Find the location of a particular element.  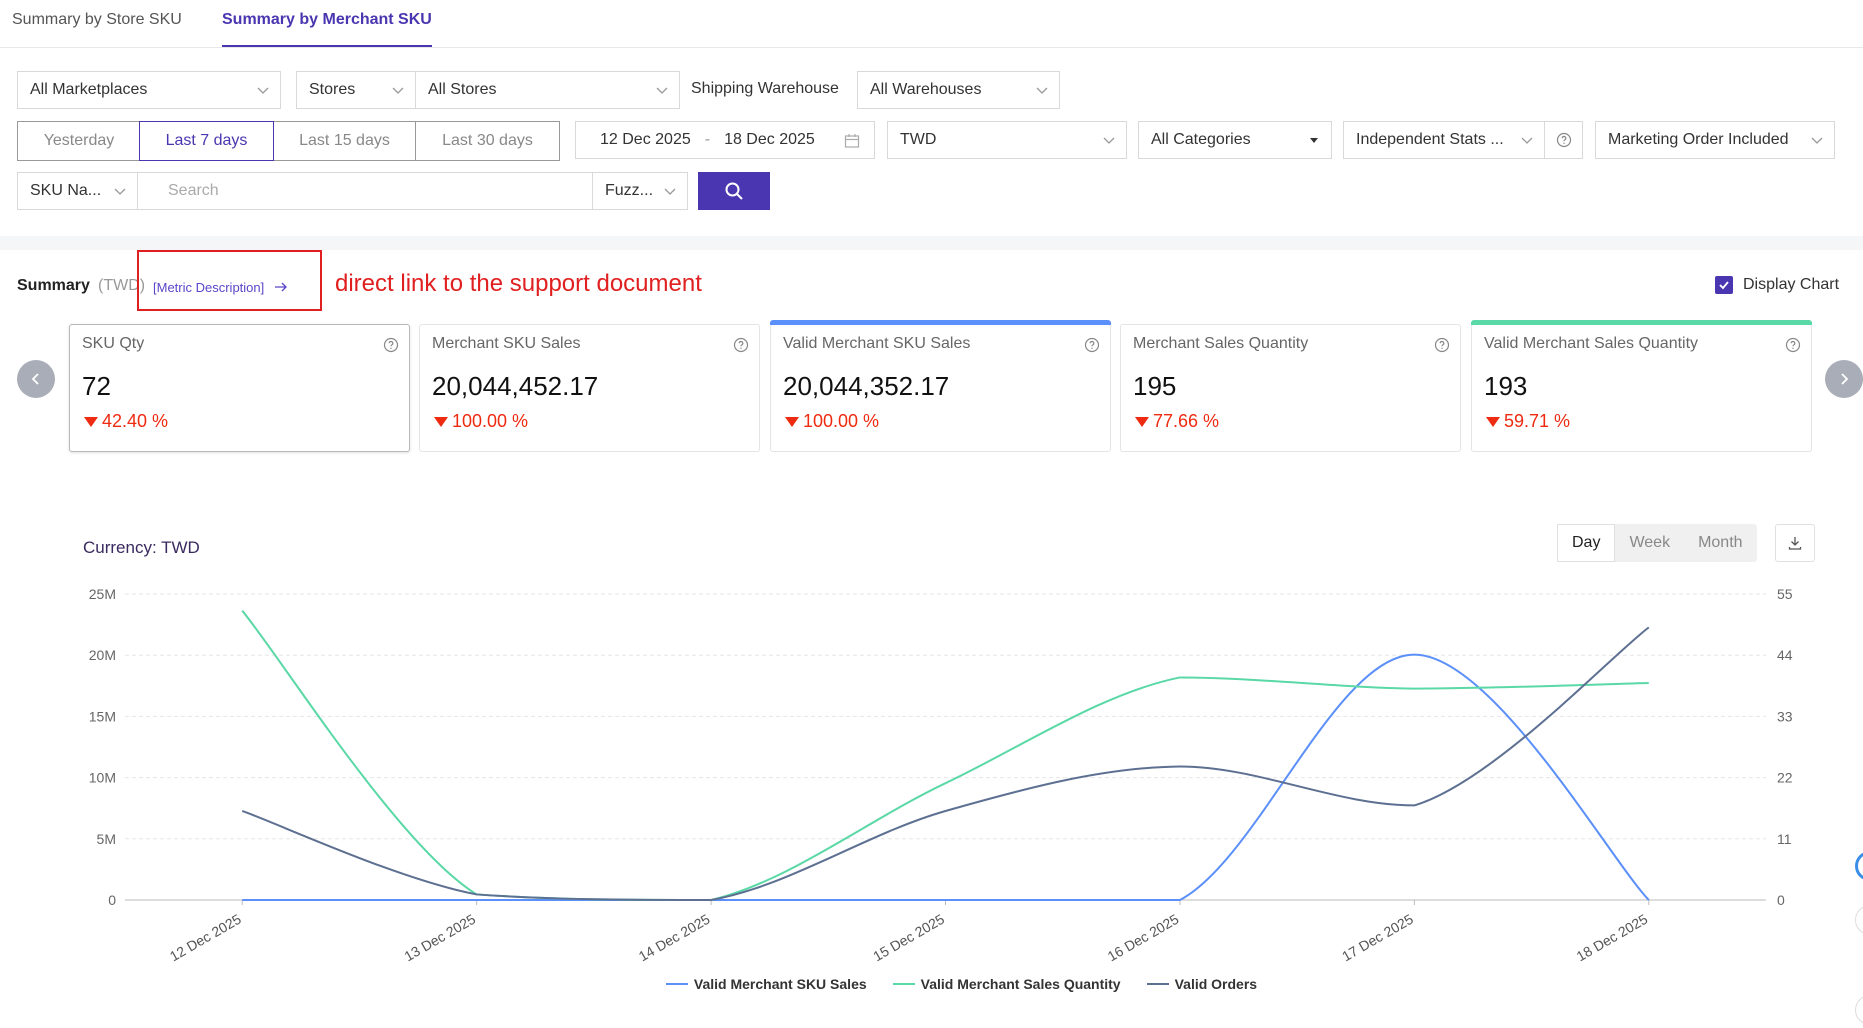

x-tick-label: 15 Dec 2025 is located at coordinates (908, 938).